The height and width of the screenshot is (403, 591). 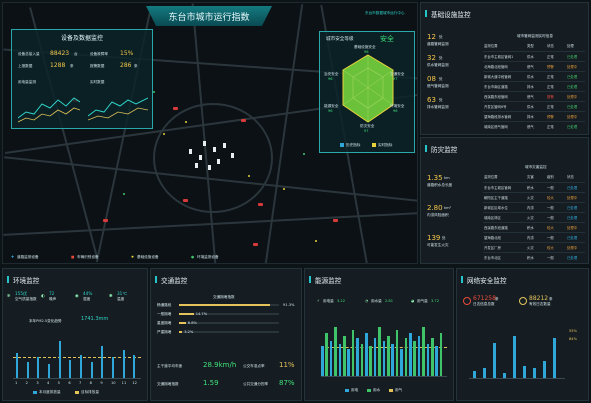 What do you see at coordinates (77, 295) in the screenshot?
I see `humidity-icon: ◉` at bounding box center [77, 295].